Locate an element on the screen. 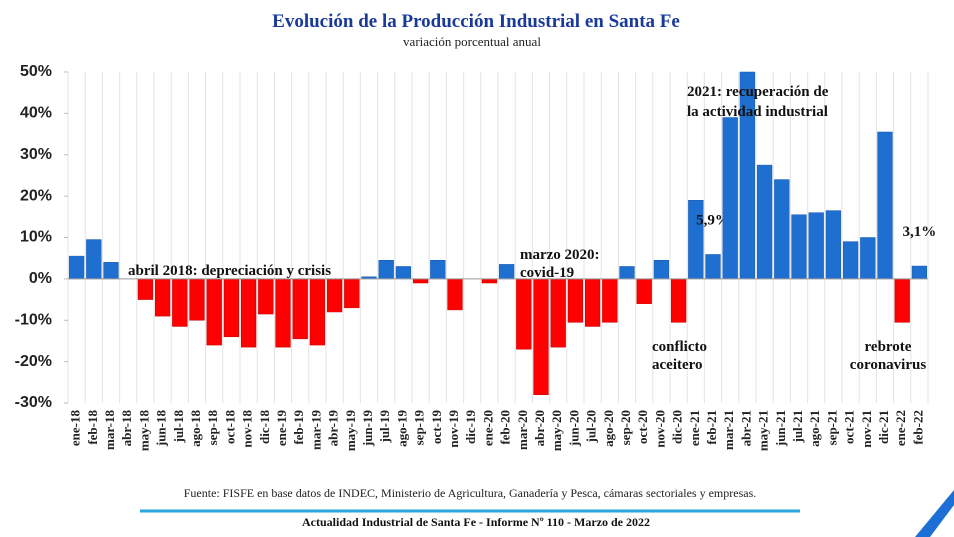 The image size is (954, 537). value-label: 5,9% is located at coordinates (713, 220).